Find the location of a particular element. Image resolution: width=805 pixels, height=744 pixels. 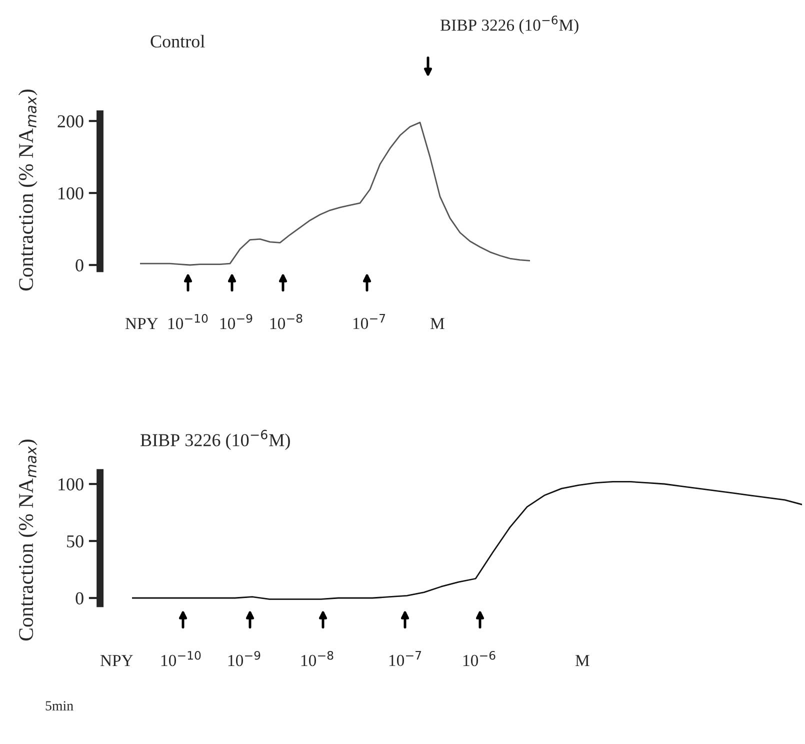

y-tick-label: 50 is located at coordinates (75, 541).